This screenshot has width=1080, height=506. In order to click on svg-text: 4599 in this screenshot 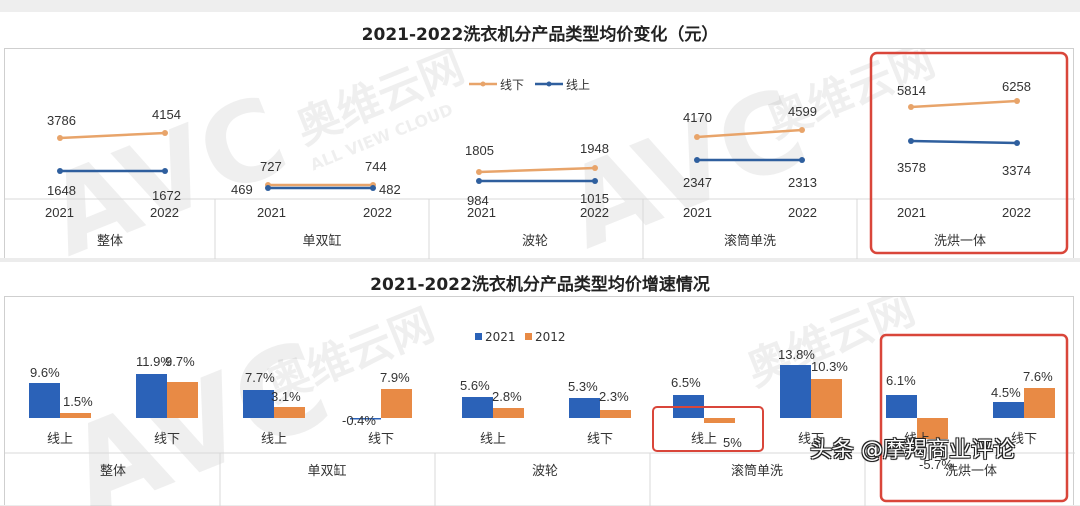, I will do `click(802, 111)`.